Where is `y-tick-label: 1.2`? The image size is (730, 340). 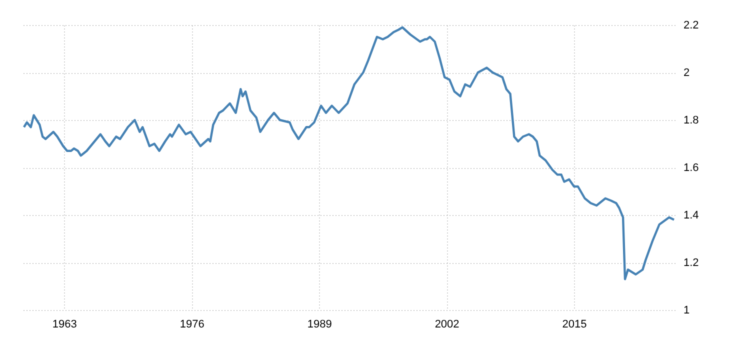 y-tick-label: 1.2 is located at coordinates (691, 263).